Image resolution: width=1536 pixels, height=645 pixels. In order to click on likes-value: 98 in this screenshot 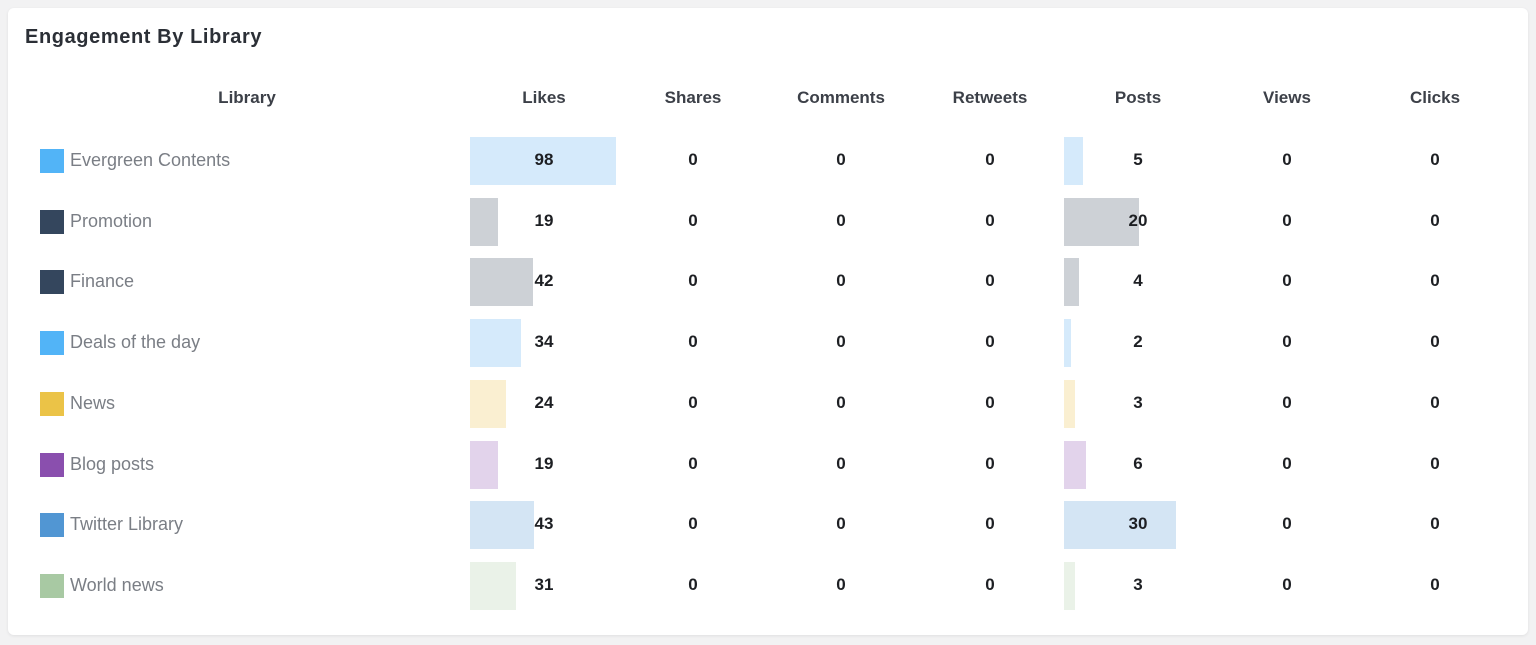, I will do `click(544, 159)`.